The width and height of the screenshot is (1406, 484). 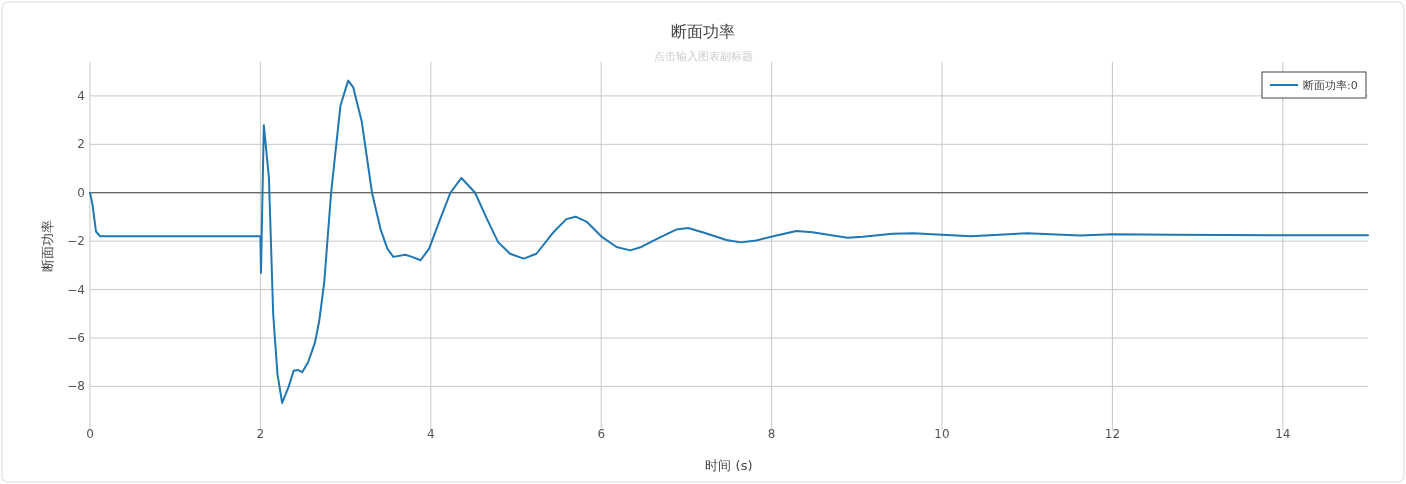 What do you see at coordinates (76, 338) in the screenshot?
I see `y-tick-label: −6` at bounding box center [76, 338].